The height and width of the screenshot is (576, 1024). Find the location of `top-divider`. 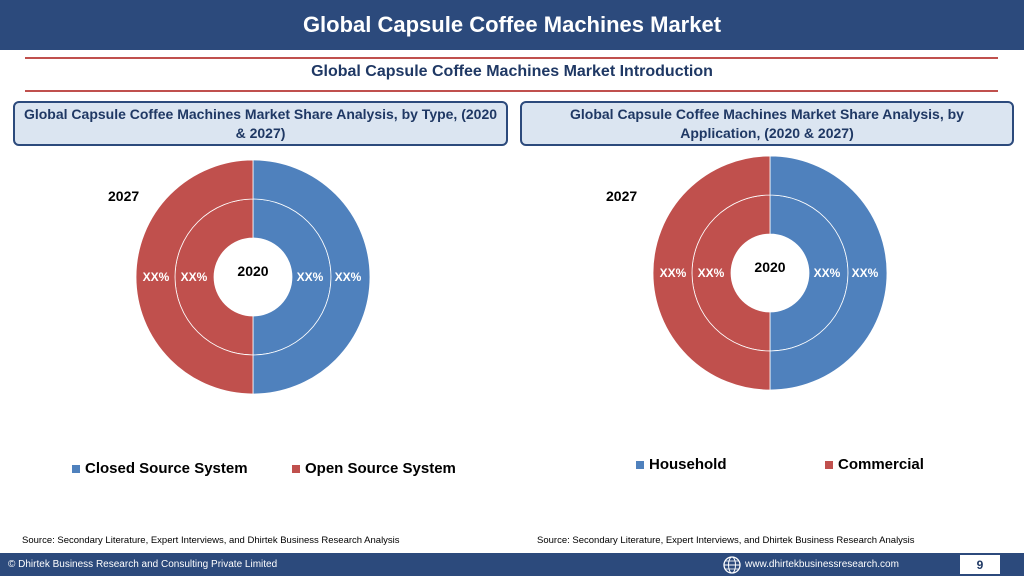

top-divider is located at coordinates (511, 58).